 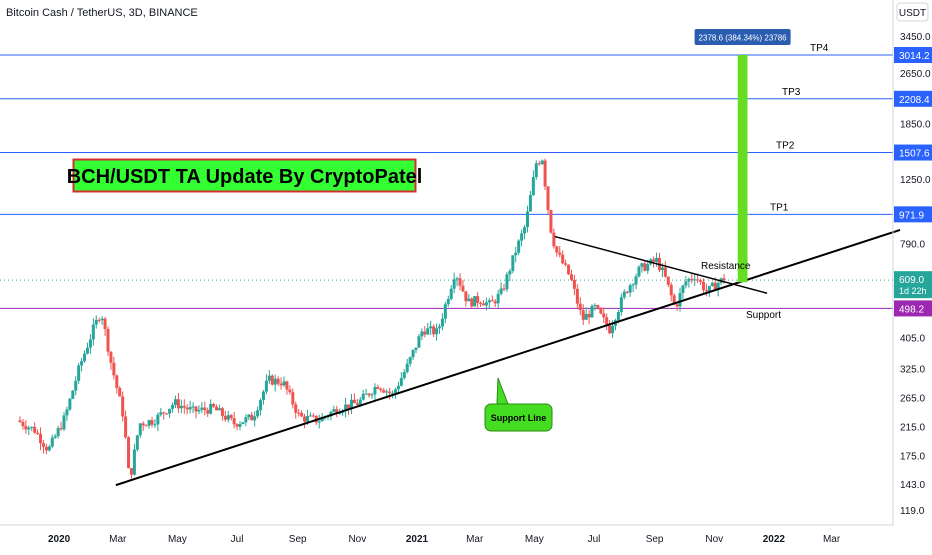 I want to click on x-tick-label: Jul, so click(x=594, y=539).